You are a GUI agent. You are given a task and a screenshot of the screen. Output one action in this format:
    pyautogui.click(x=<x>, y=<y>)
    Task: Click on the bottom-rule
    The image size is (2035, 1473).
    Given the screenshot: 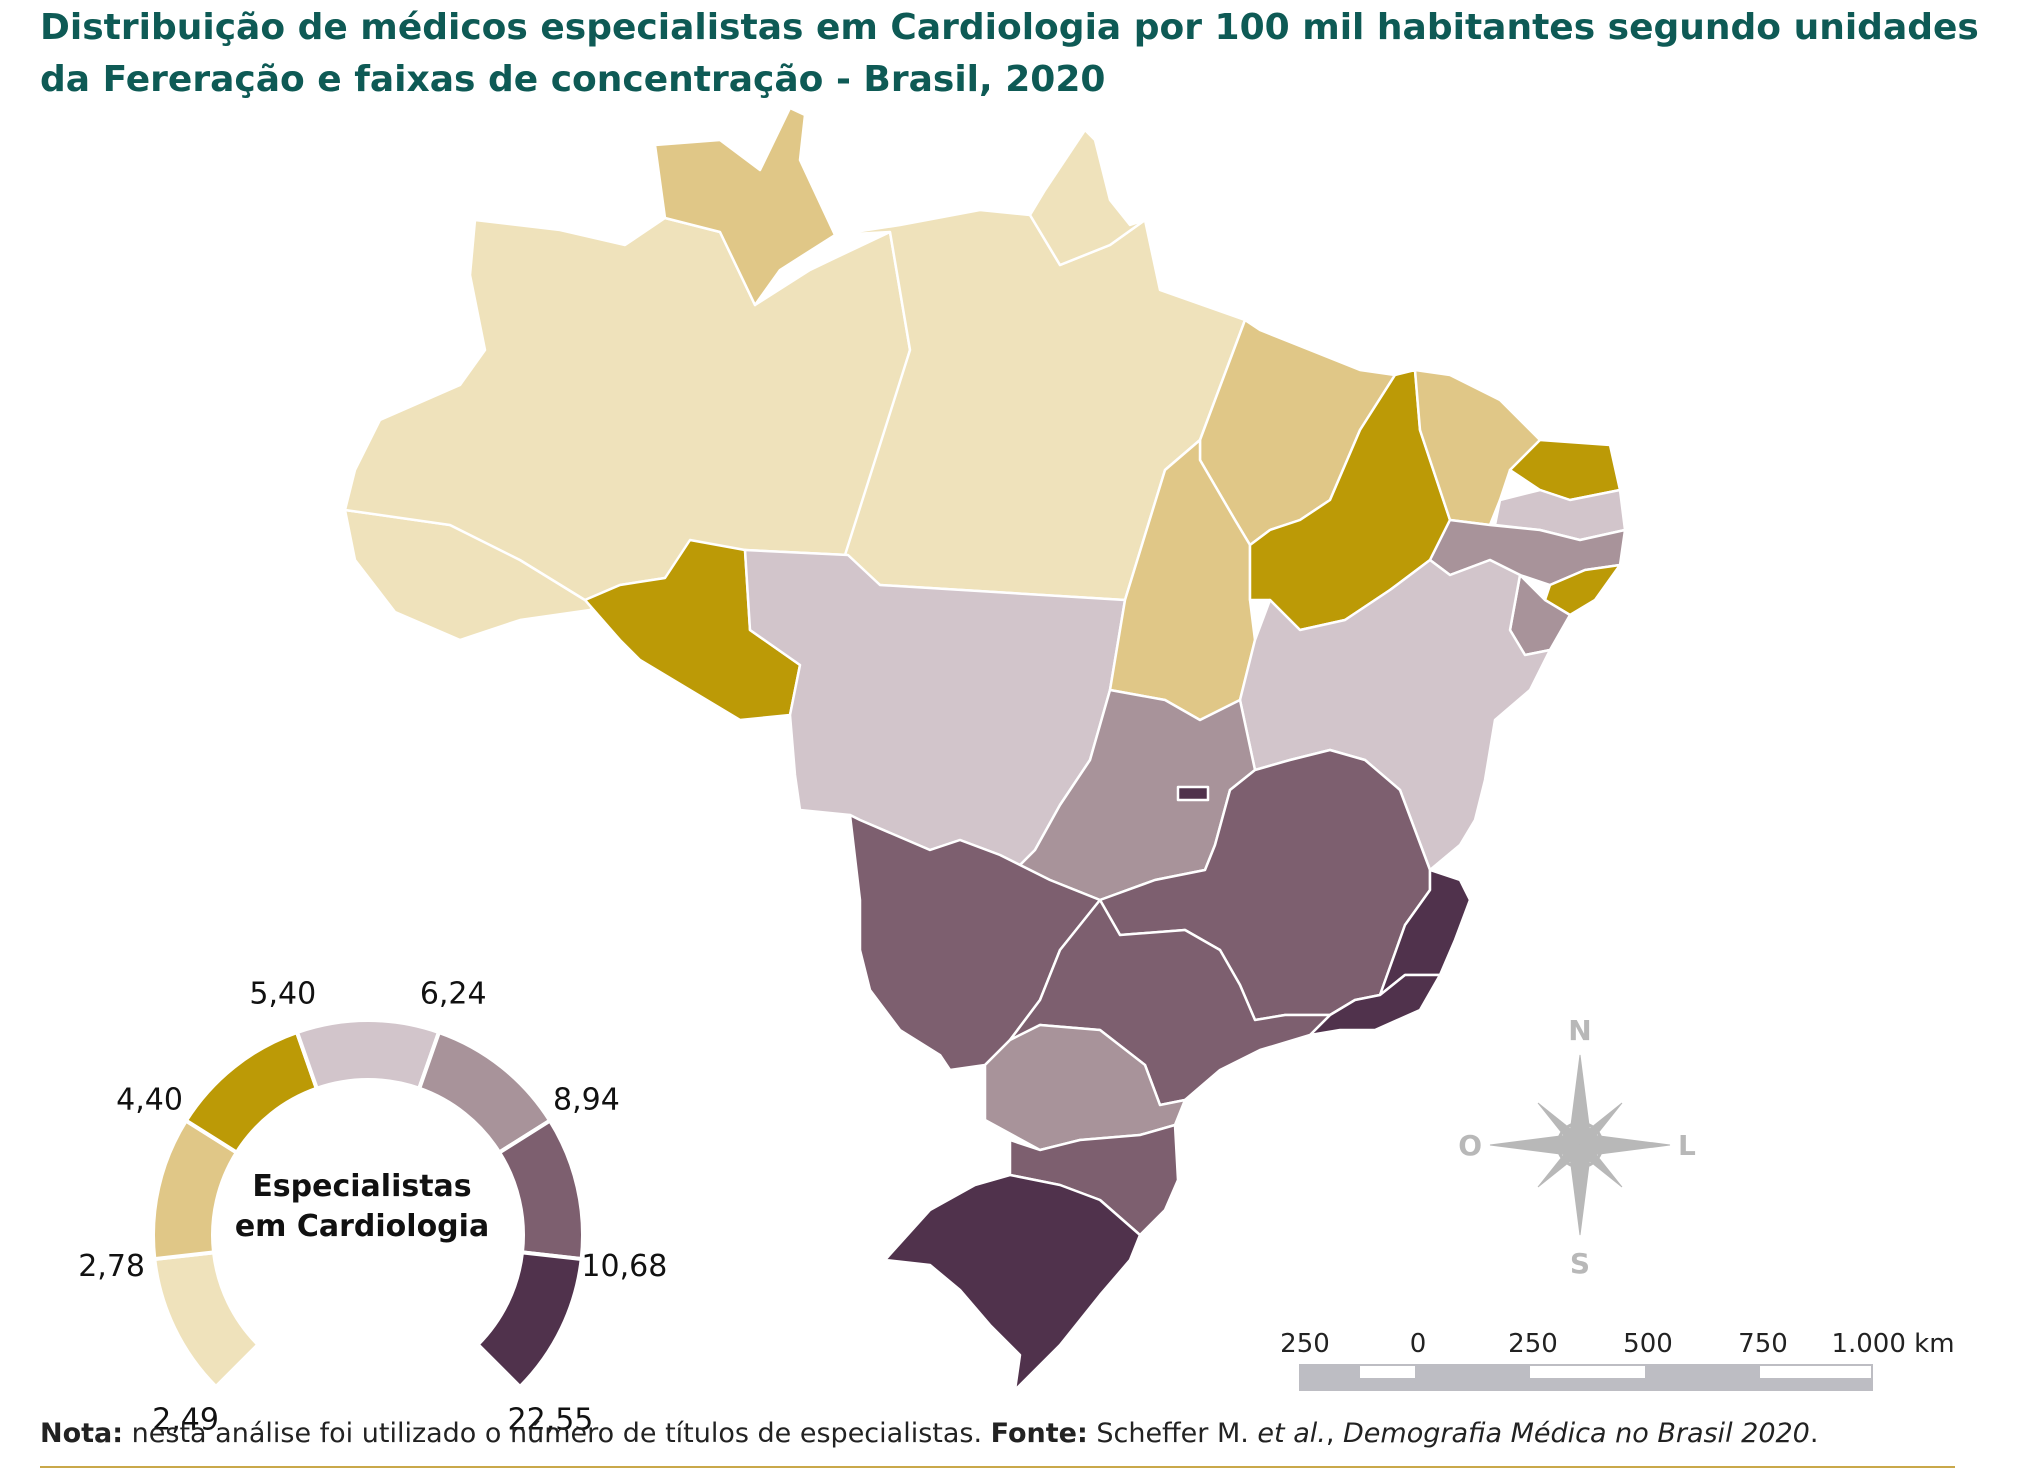 What is the action you would take?
    pyautogui.click(x=997, y=1467)
    